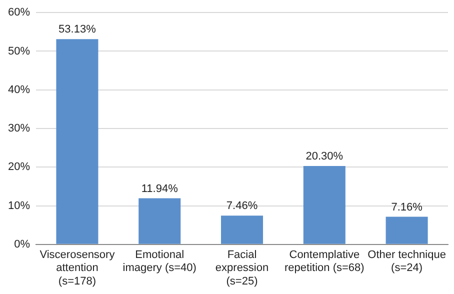 Image resolution: width=454 pixels, height=294 pixels. I want to click on data-label: 11.94%, so click(159, 188).